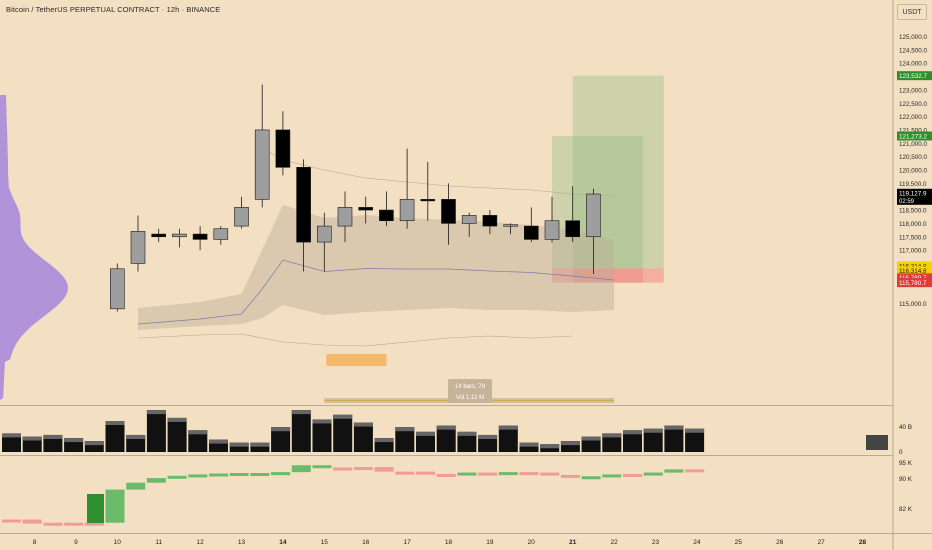  Describe the element at coordinates (914, 196) in the screenshot. I see `price-tag-last` at that location.